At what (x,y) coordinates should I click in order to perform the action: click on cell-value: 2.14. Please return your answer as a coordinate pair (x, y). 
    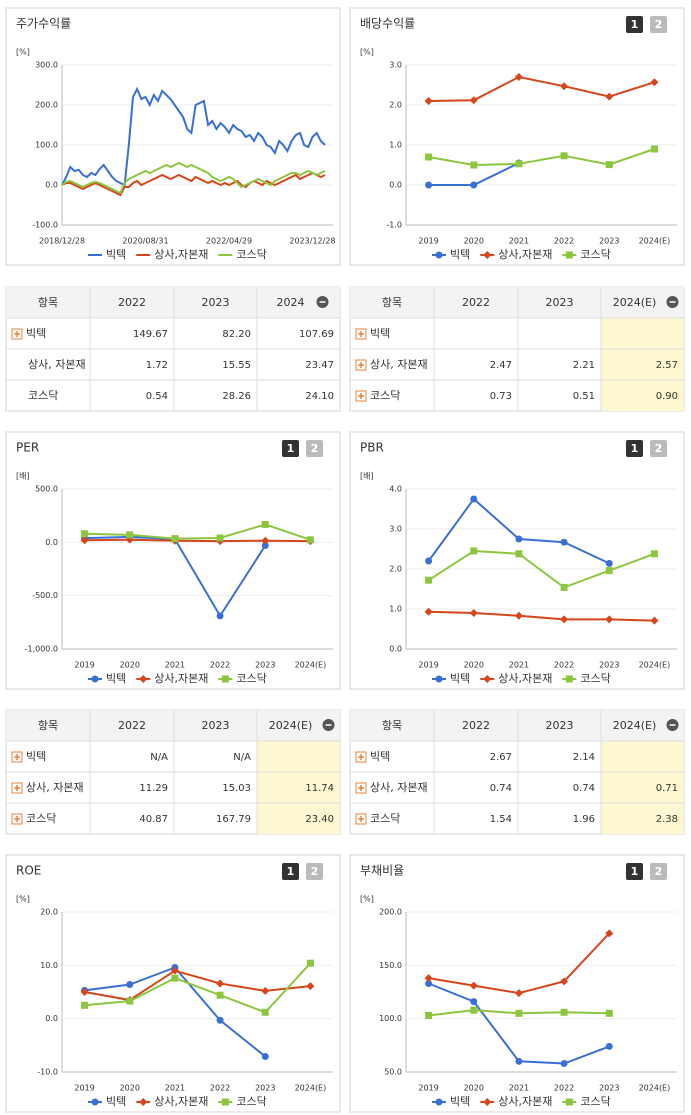
    Looking at the image, I should click on (584, 757).